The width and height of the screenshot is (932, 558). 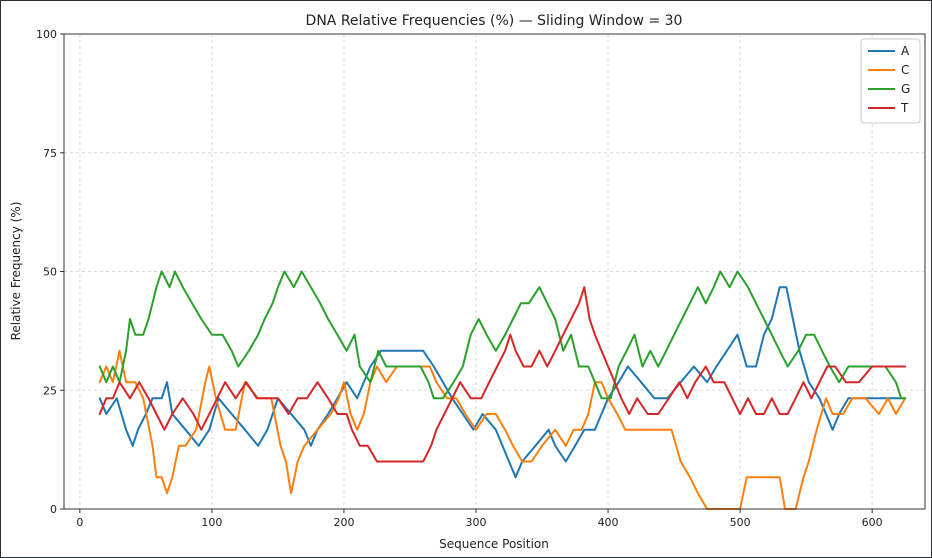 I want to click on x-tick-label: 300, so click(x=476, y=522).